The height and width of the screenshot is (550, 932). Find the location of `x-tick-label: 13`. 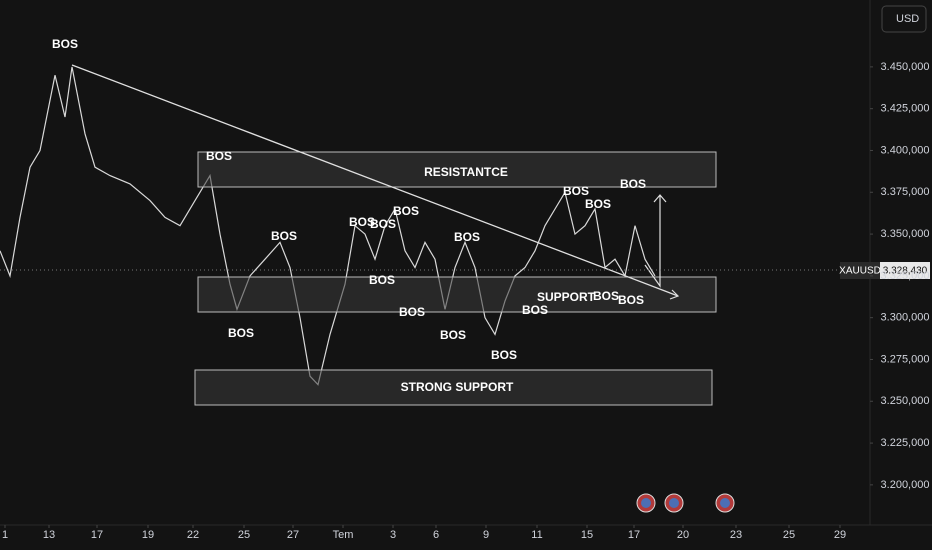

x-tick-label: 13 is located at coordinates (49, 535).